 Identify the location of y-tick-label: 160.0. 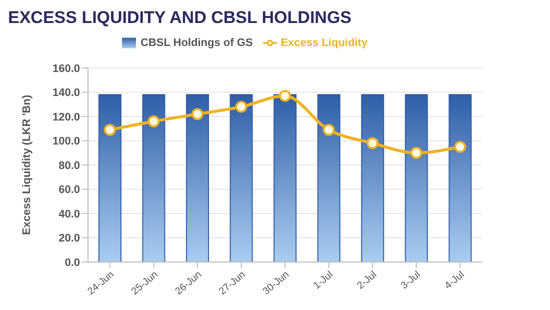
(66, 68).